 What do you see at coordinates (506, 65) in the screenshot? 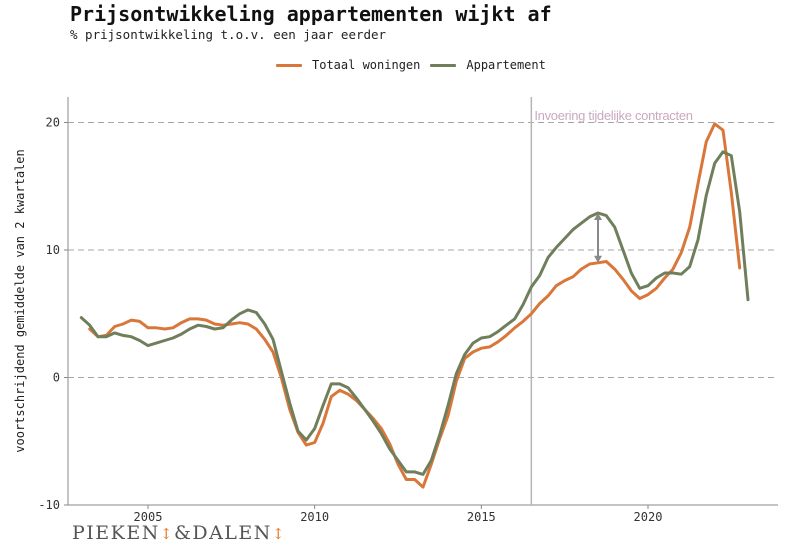
I see `legend-label-appartement: Appartement` at bounding box center [506, 65].